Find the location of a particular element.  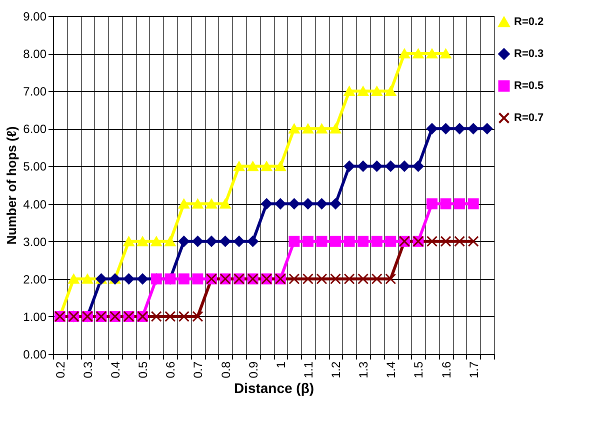

x-tick-label: 1.2 is located at coordinates (336, 369).